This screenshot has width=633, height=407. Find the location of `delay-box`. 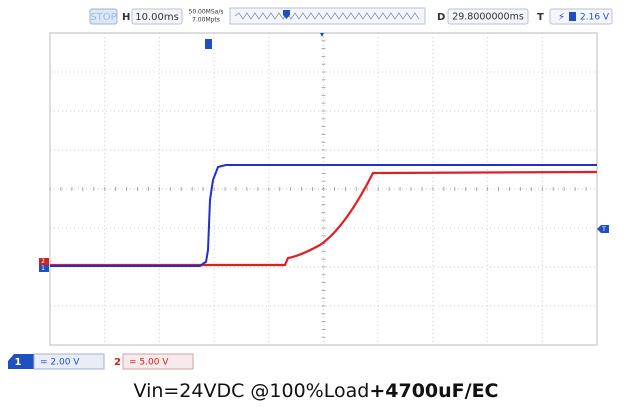

delay-box is located at coordinates (488, 16).